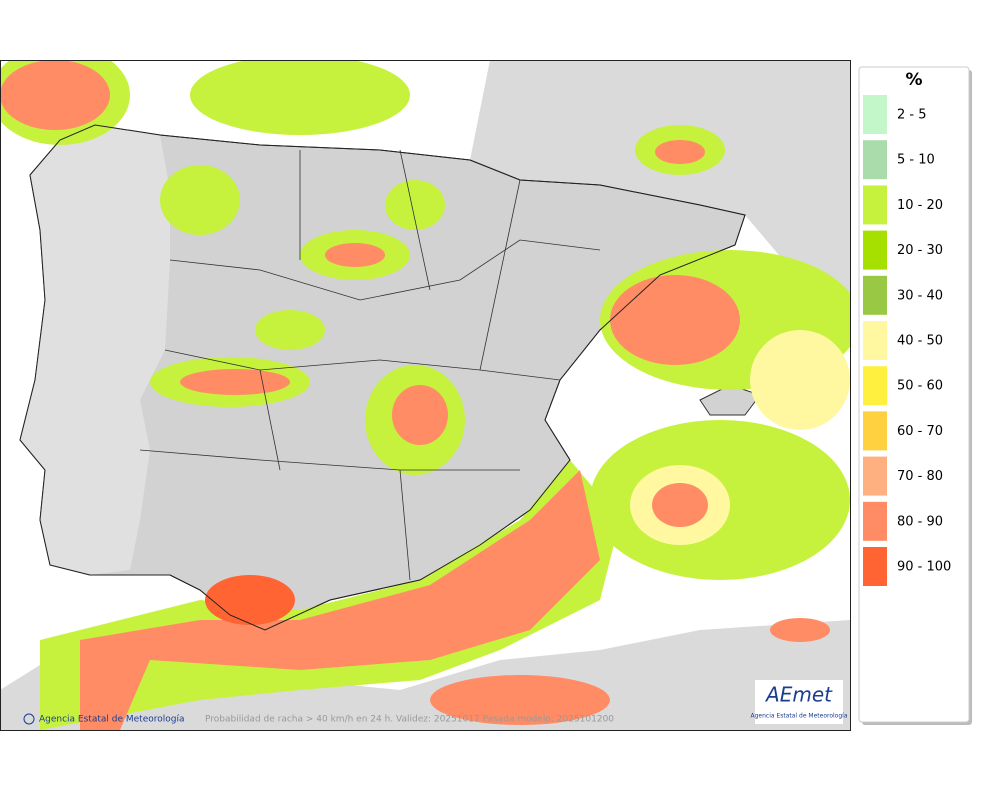 The width and height of the screenshot is (1000, 790). What do you see at coordinates (799, 716) in the screenshot?
I see `logo-subtitle: Agencia Estatal de Meteorología` at bounding box center [799, 716].